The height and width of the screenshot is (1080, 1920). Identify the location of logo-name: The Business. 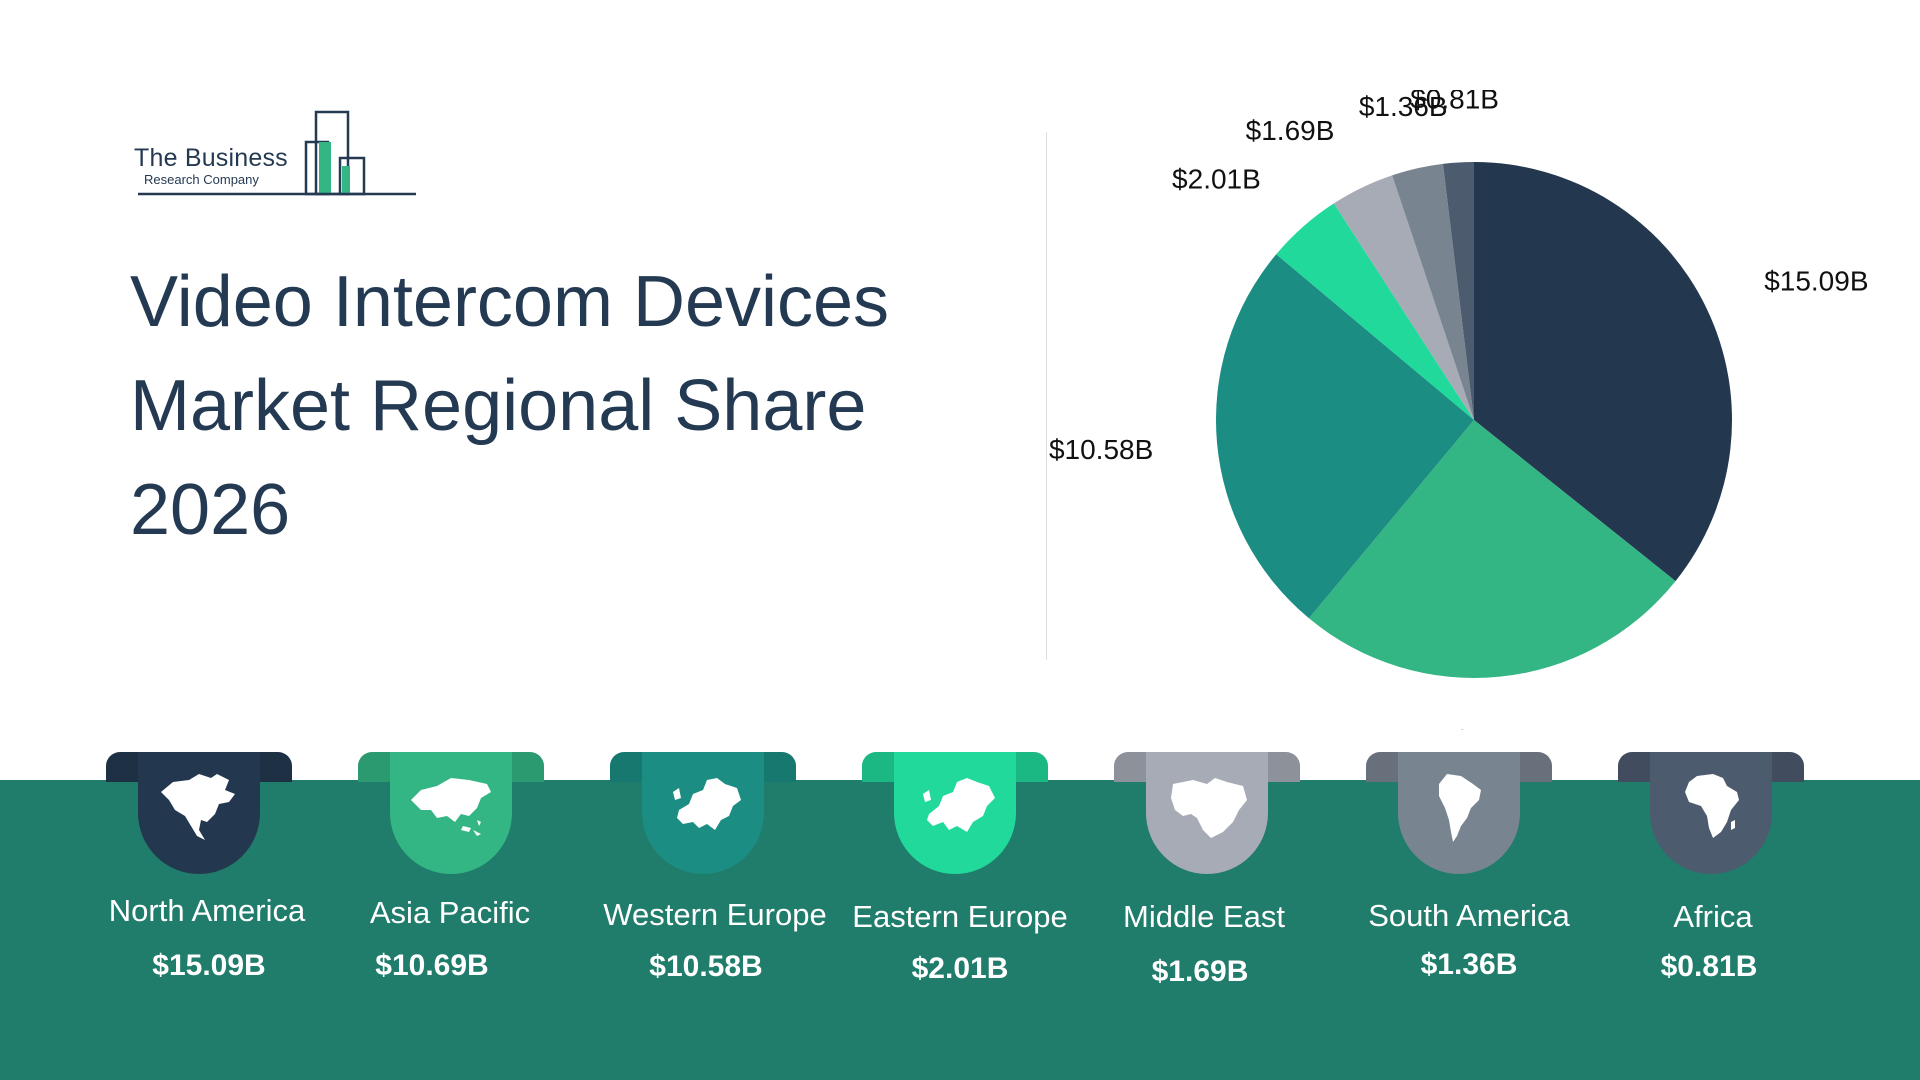
(211, 158).